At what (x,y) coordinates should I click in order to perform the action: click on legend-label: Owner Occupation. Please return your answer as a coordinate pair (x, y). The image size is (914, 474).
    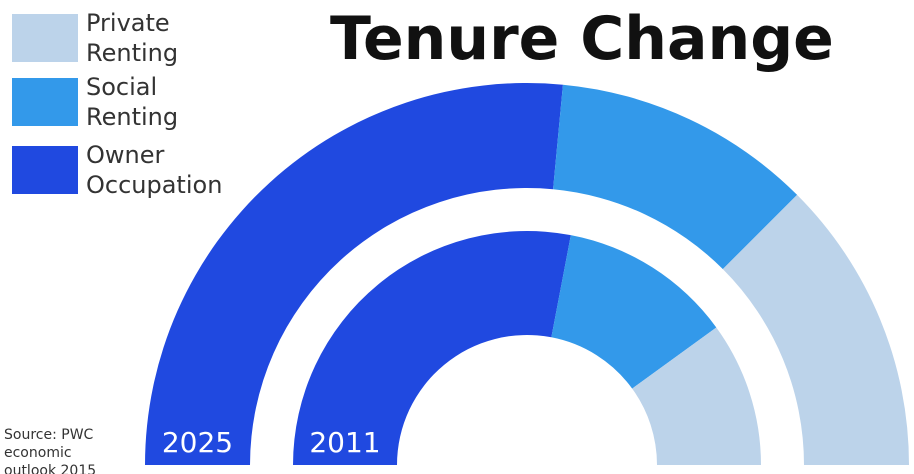
    Looking at the image, I should click on (154, 170).